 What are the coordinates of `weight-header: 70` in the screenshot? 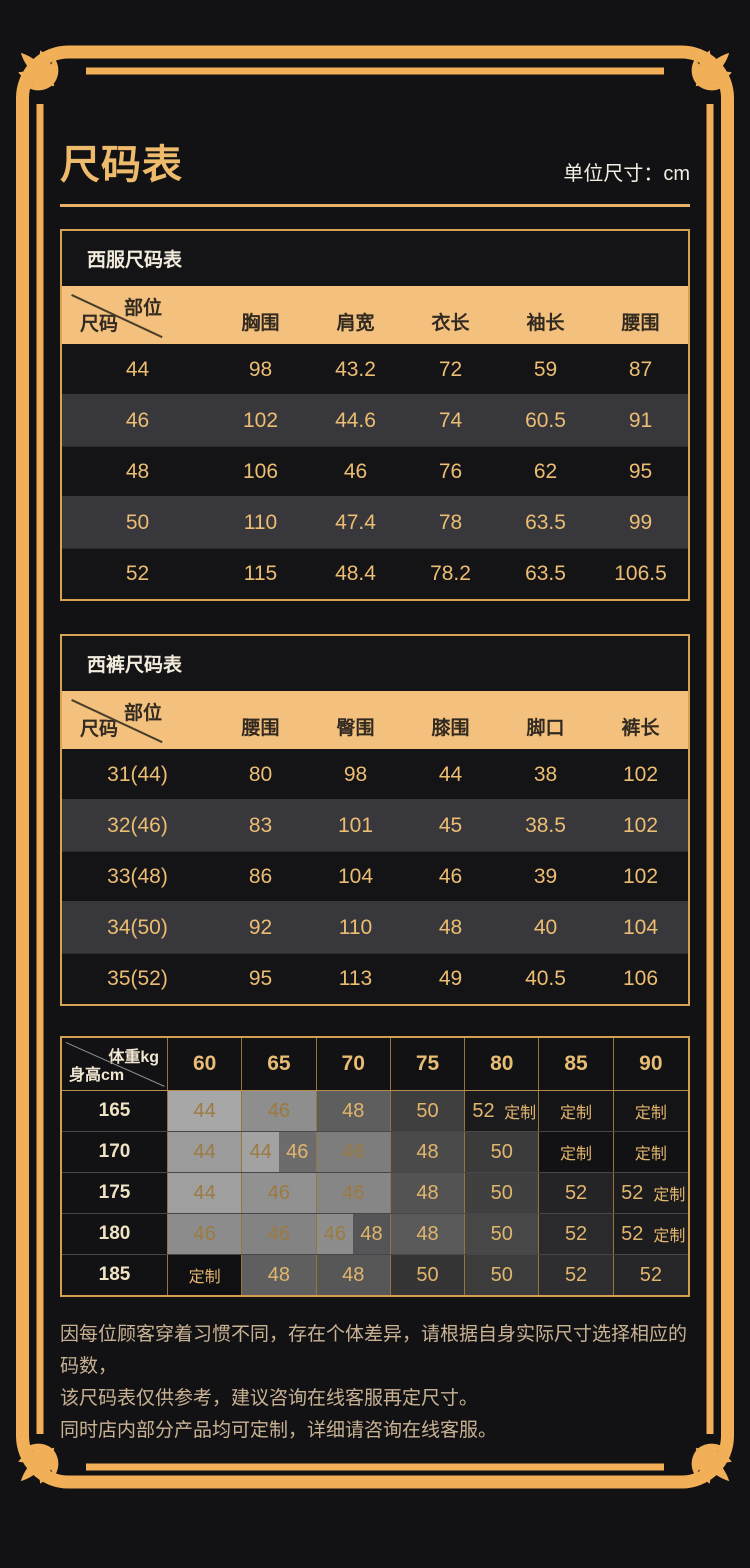 It's located at (354, 1064).